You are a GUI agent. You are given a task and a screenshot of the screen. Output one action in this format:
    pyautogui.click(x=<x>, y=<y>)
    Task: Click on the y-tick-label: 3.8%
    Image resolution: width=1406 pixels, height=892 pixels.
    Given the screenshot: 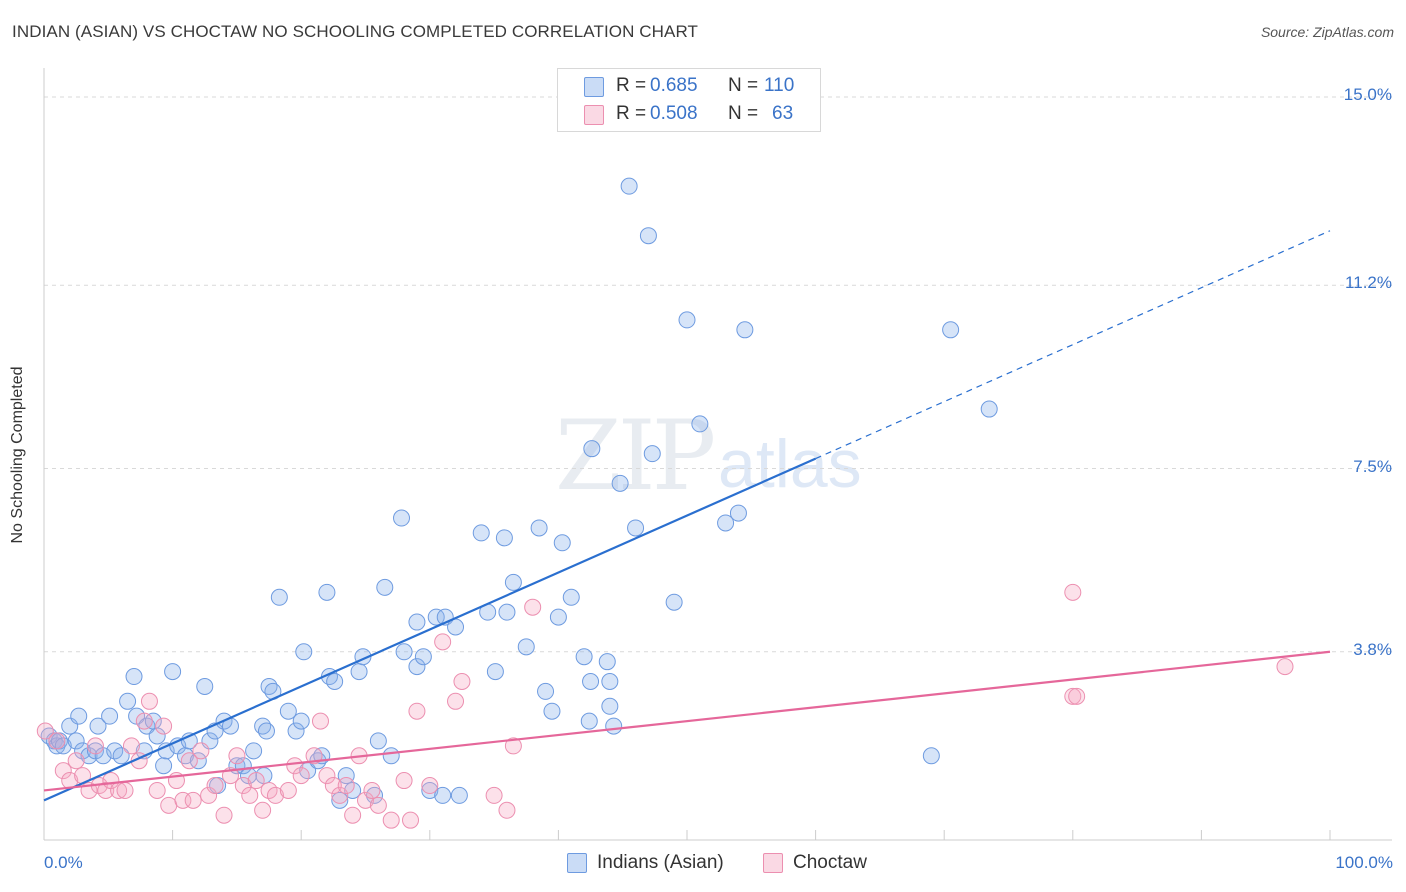 What is the action you would take?
    pyautogui.click(x=1372, y=649)
    